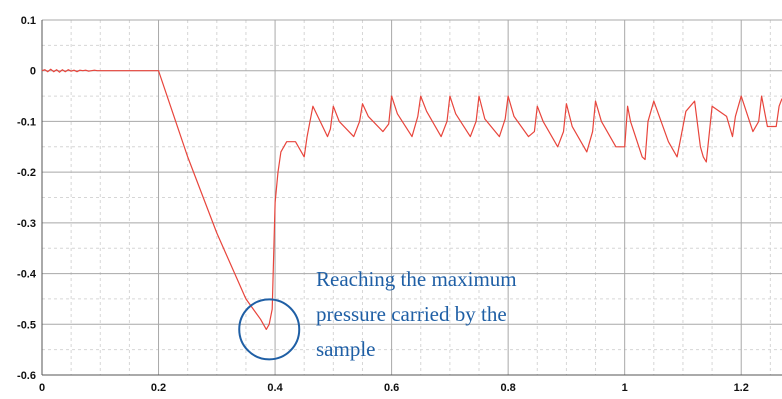 This screenshot has width=782, height=399. Describe the element at coordinates (158, 388) in the screenshot. I see `x-tick-label: 0.2` at that location.